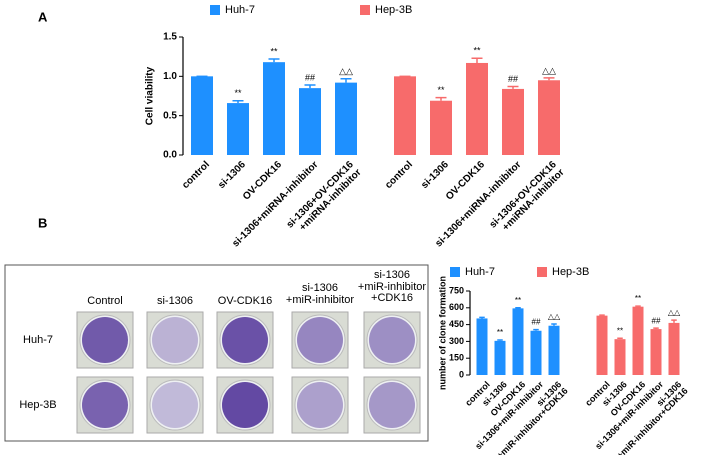 This screenshot has width=709, height=455. What do you see at coordinates (456, 358) in the screenshot?
I see `y-tick-label: 150` at bounding box center [456, 358].